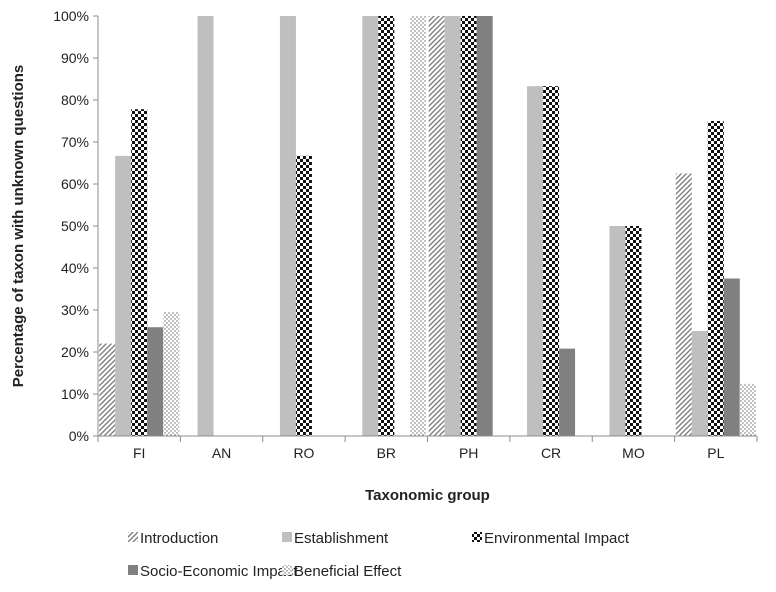  I want to click on bar-socio-economic-impact-pl, so click(731, 357).